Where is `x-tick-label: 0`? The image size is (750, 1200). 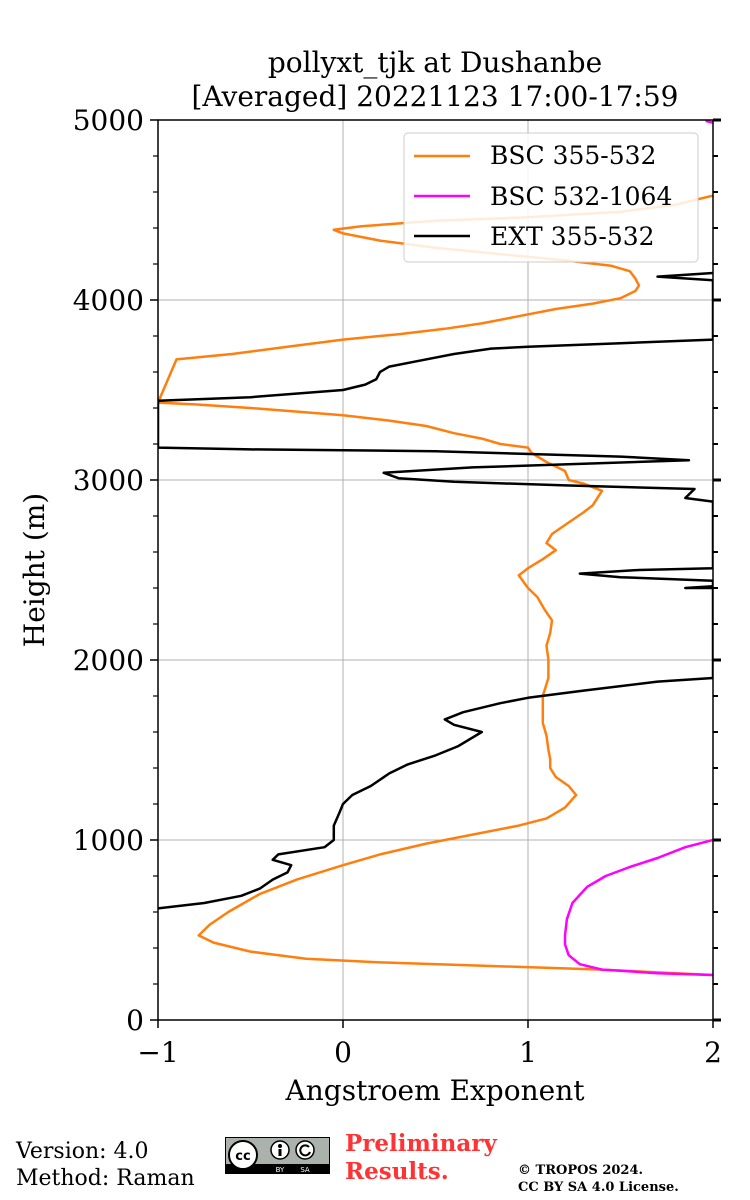 x-tick-label: 0 is located at coordinates (343, 1052).